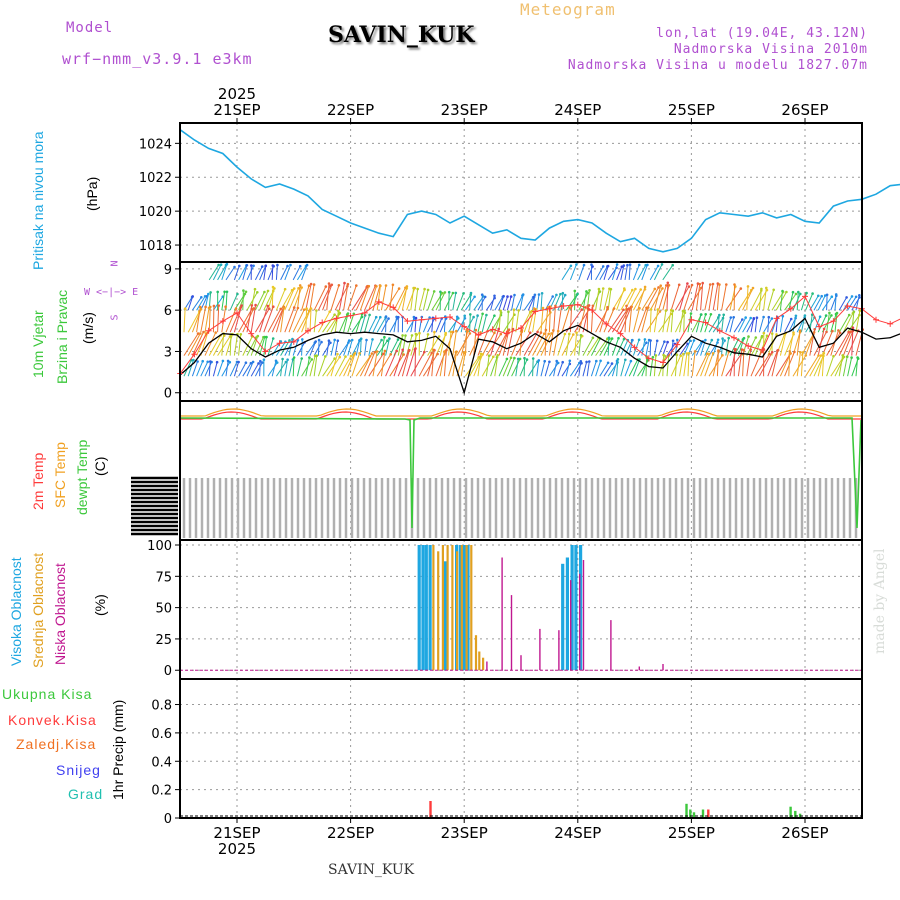 This screenshot has height=900, width=900. Describe the element at coordinates (691, 833) in the screenshot. I see `day-label-bottom: 25SEP` at that location.